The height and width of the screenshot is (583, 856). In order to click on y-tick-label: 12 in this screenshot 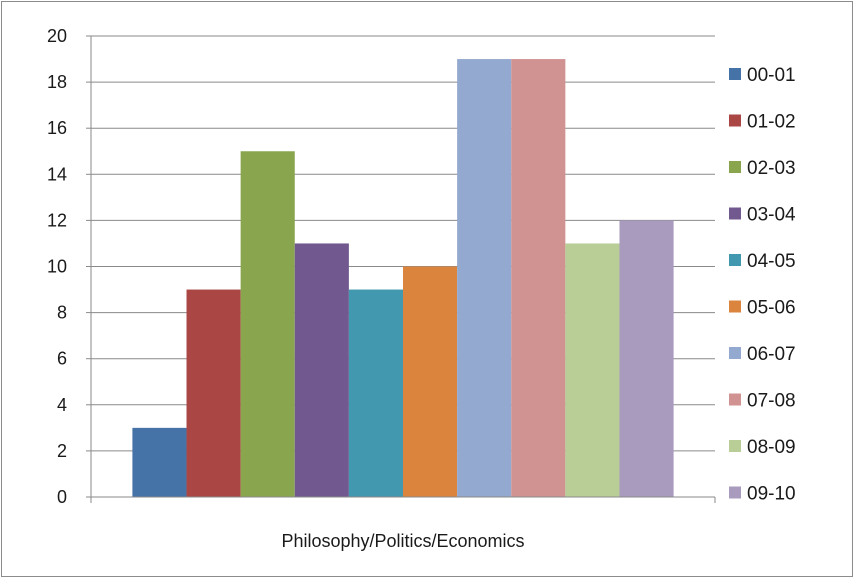, I will do `click(57, 220)`.